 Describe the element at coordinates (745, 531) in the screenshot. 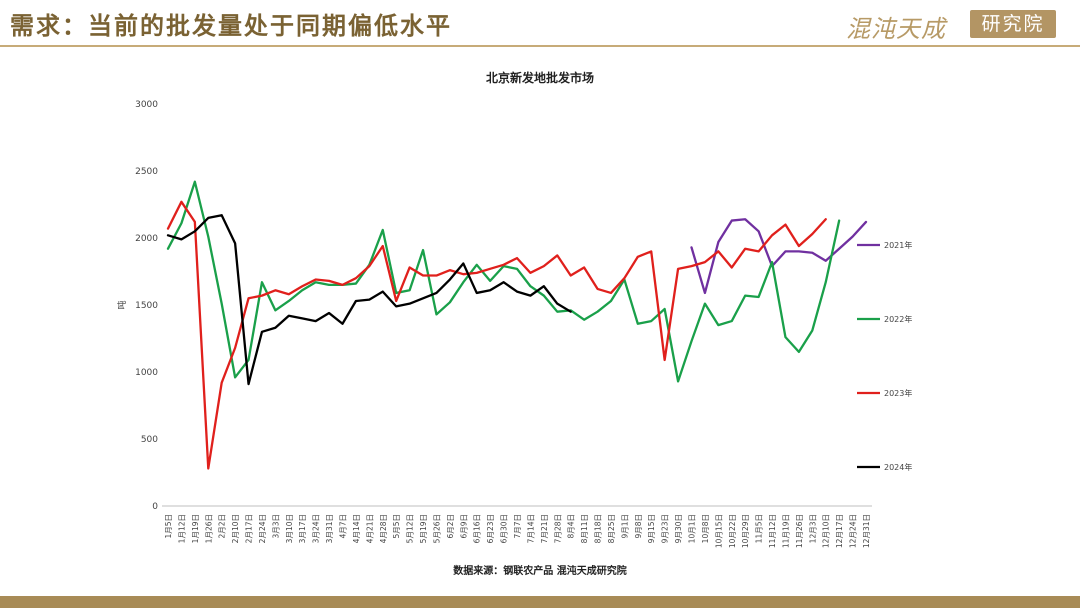

I see `x-tick-label: 10月29日` at that location.